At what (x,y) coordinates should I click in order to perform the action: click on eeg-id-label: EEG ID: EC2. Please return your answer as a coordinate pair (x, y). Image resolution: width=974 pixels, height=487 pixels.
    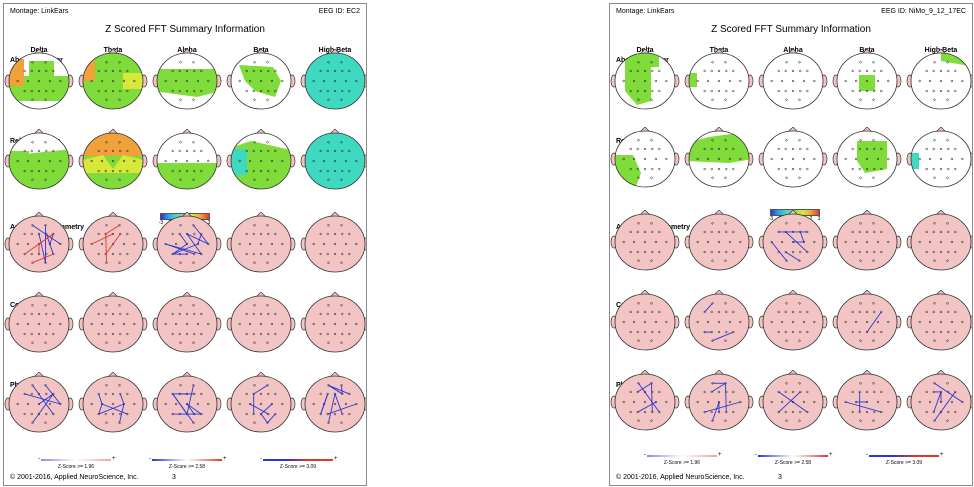
    Looking at the image, I should click on (339, 11).